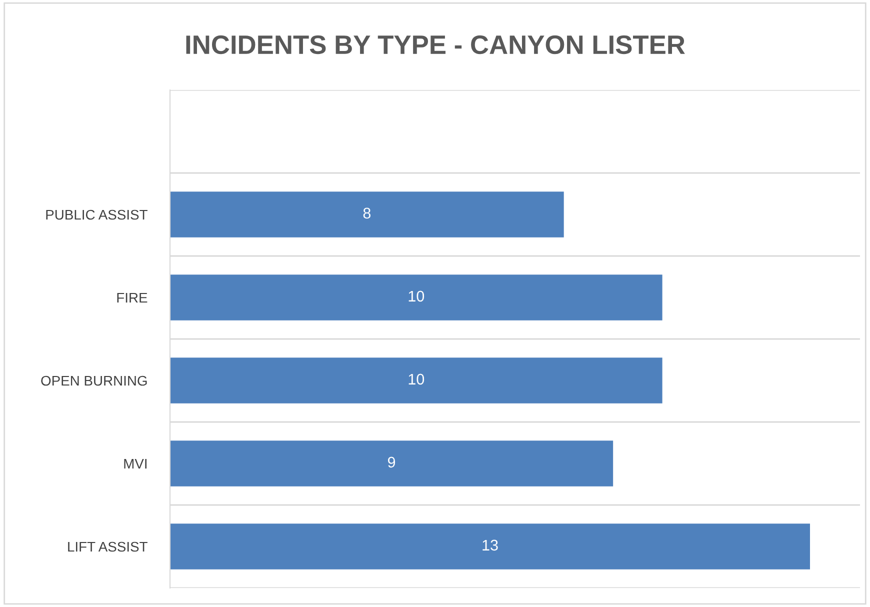 Image resolution: width=870 pixels, height=607 pixels. What do you see at coordinates (97, 215) in the screenshot?
I see `y-tick-label: PUBLIC ASSIST` at bounding box center [97, 215].